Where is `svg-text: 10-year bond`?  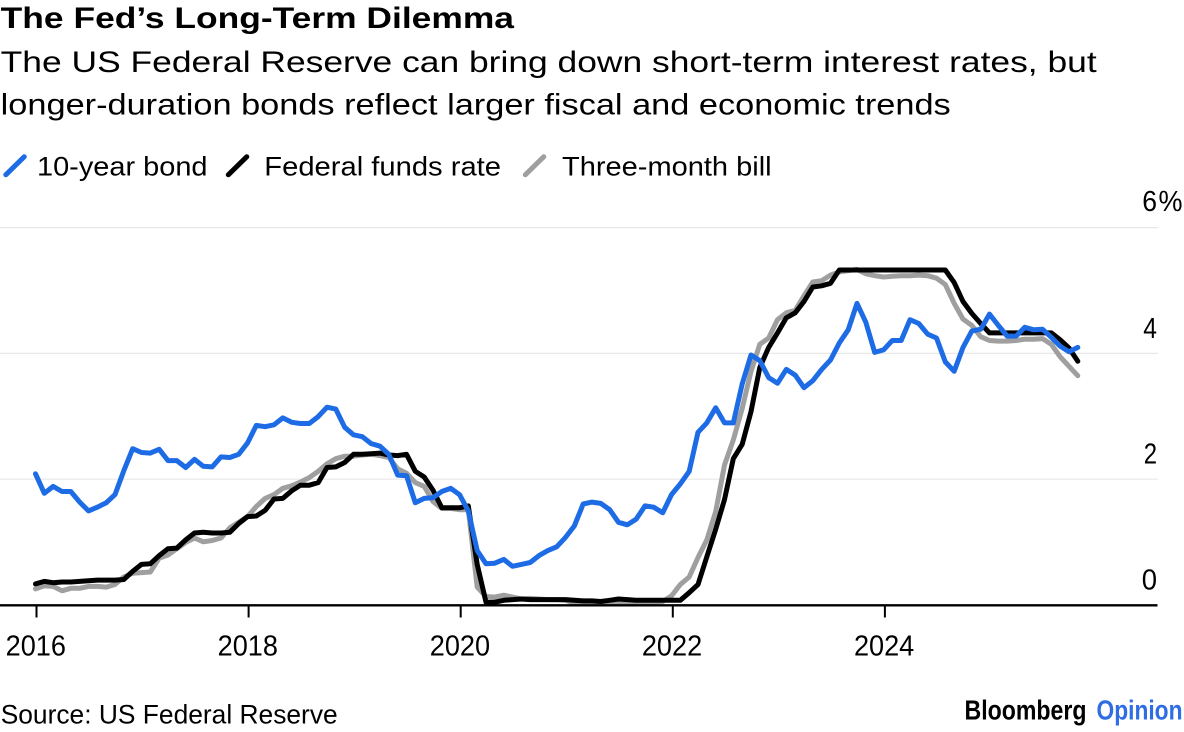
svg-text: 10-year bond is located at coordinates (122, 167).